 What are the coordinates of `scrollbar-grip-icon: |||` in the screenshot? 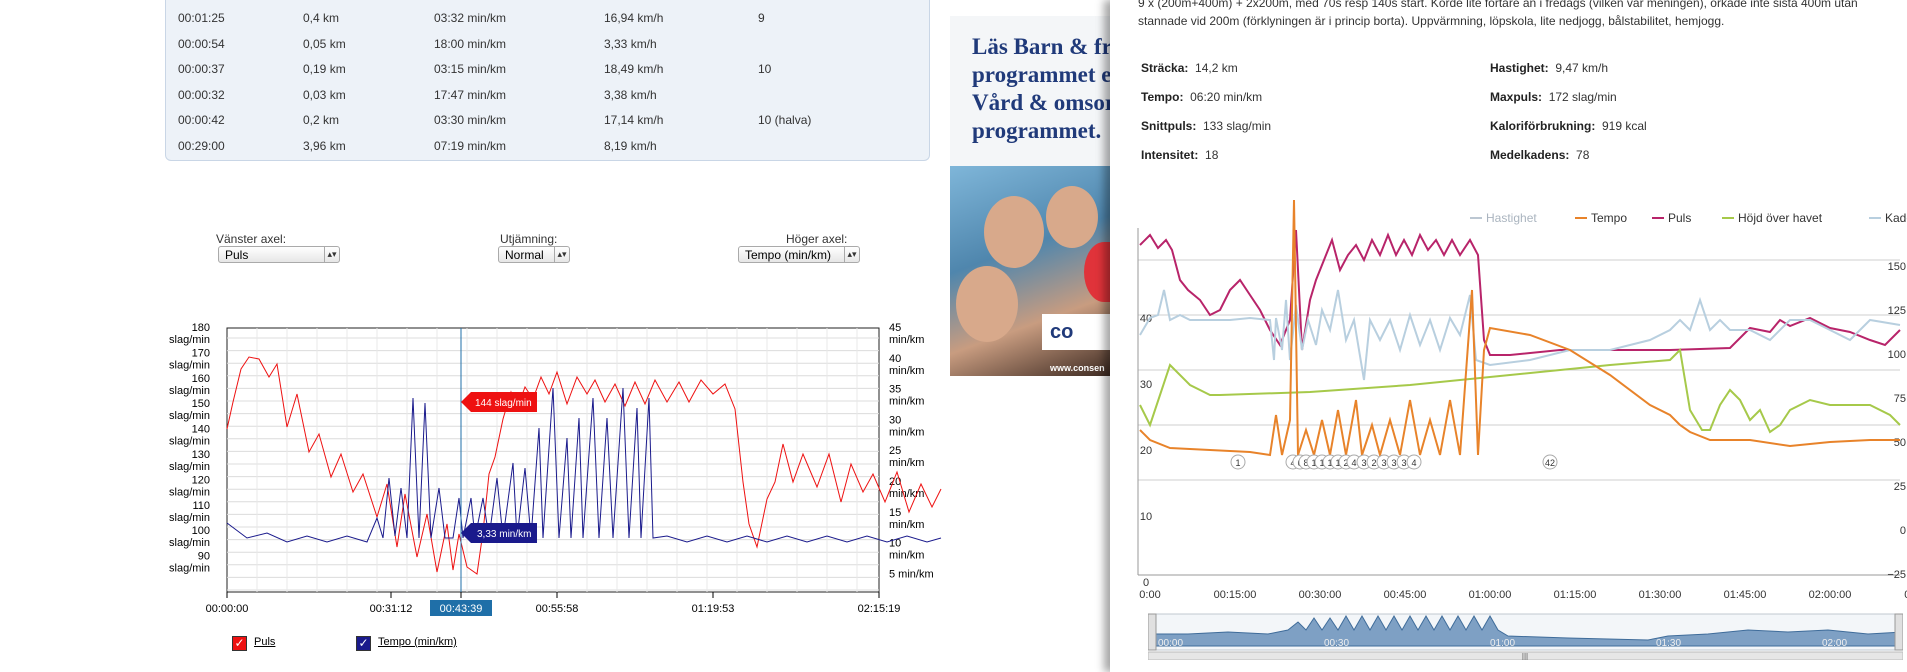 It's located at (1525, 656).